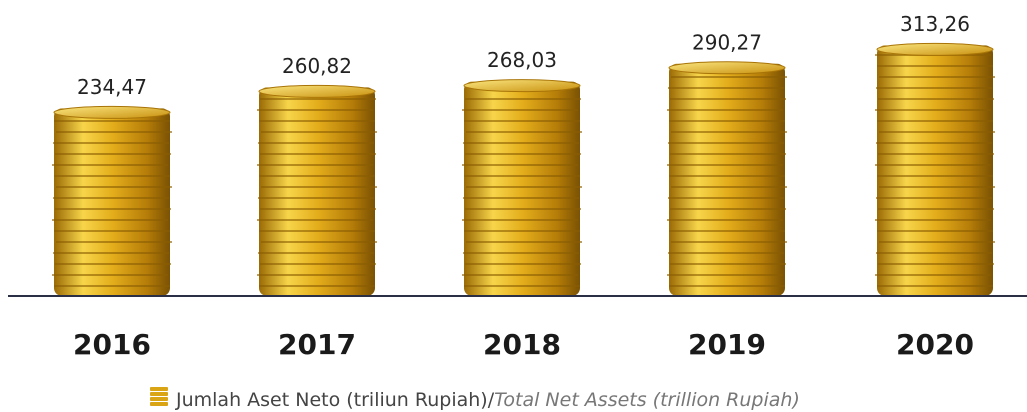  I want to click on value-label: 290,27, so click(727, 42).